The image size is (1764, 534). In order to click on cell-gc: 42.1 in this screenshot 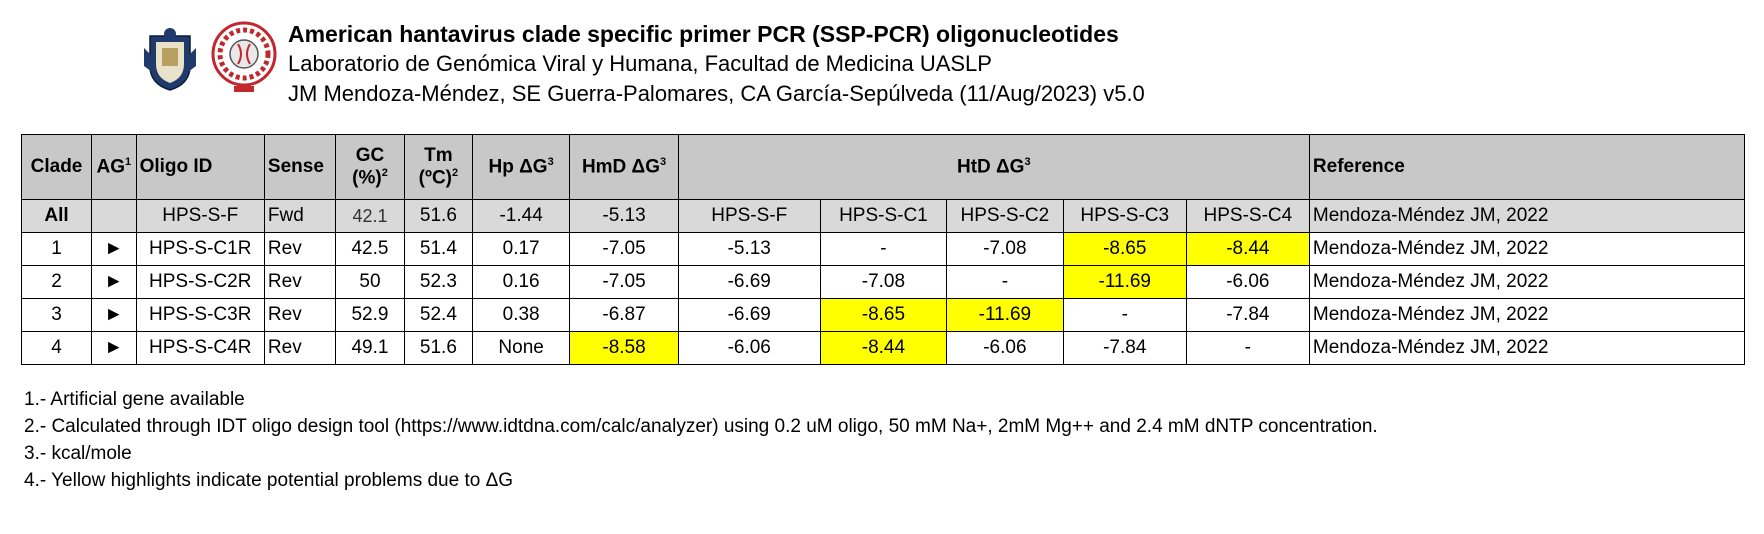, I will do `click(370, 216)`.